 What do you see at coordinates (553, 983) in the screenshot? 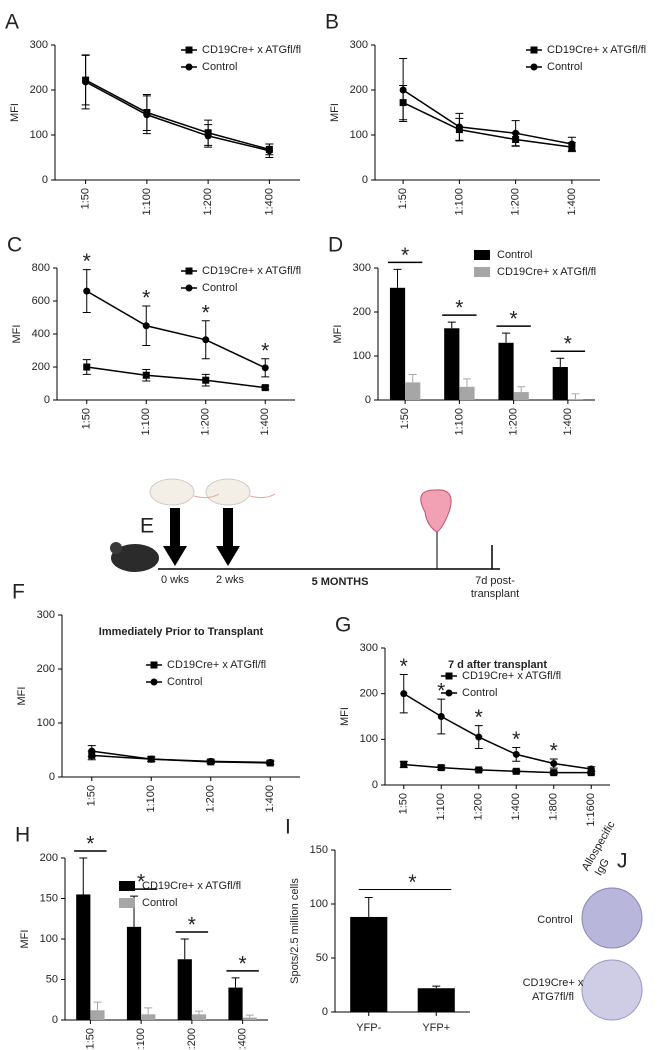
I see `row-label: CD19Cre+ x` at bounding box center [553, 983].